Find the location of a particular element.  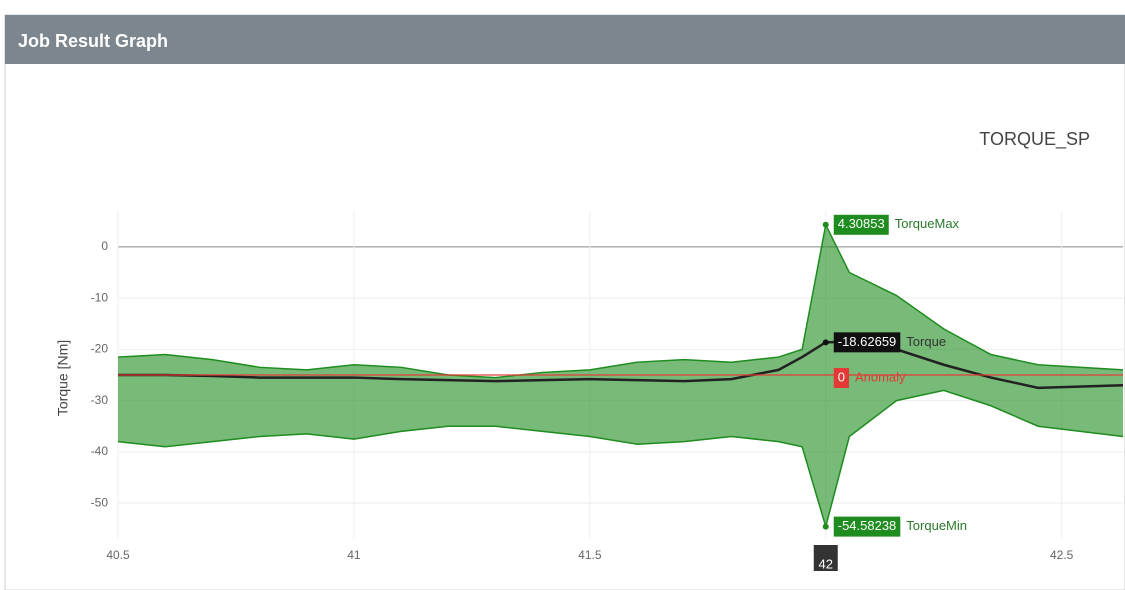

hover-label: -18.62659 Torque is located at coordinates (889, 342).